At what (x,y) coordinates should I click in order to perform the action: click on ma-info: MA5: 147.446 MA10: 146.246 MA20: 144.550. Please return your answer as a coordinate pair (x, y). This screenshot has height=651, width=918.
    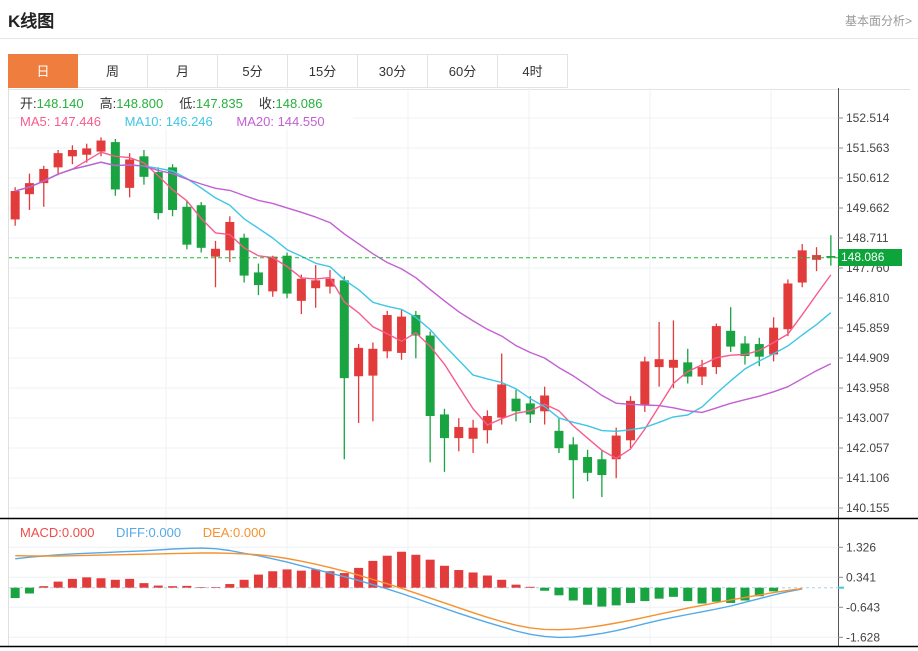
    Looking at the image, I should click on (186, 121).